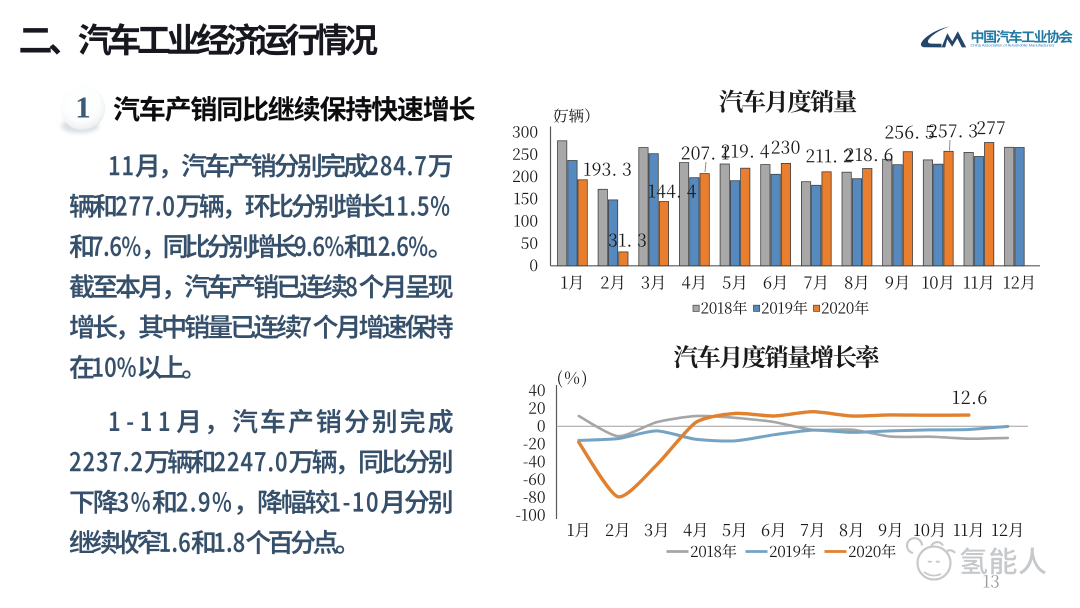 The height and width of the screenshot is (608, 1080). What do you see at coordinates (83, 107) in the screenshot?
I see `svg-text: 1` at bounding box center [83, 107].